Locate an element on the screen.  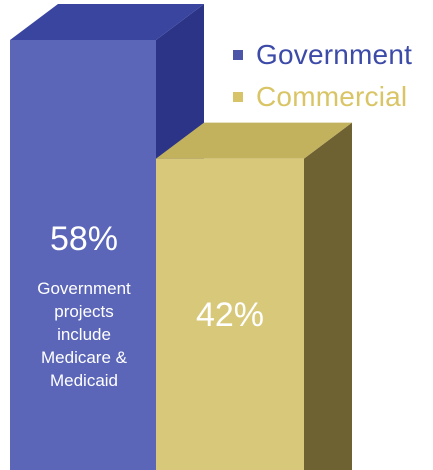
annotation-line: projects is located at coordinates (84, 311).